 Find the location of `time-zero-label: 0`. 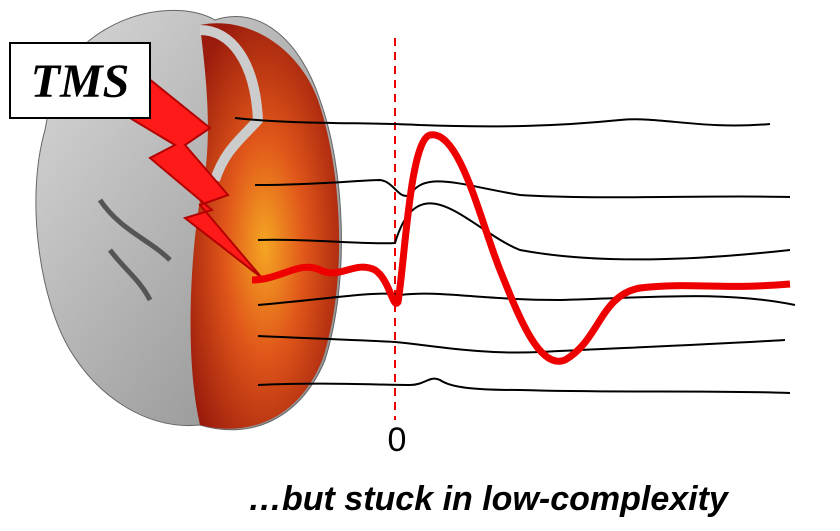

time-zero-label: 0 is located at coordinates (397, 440).